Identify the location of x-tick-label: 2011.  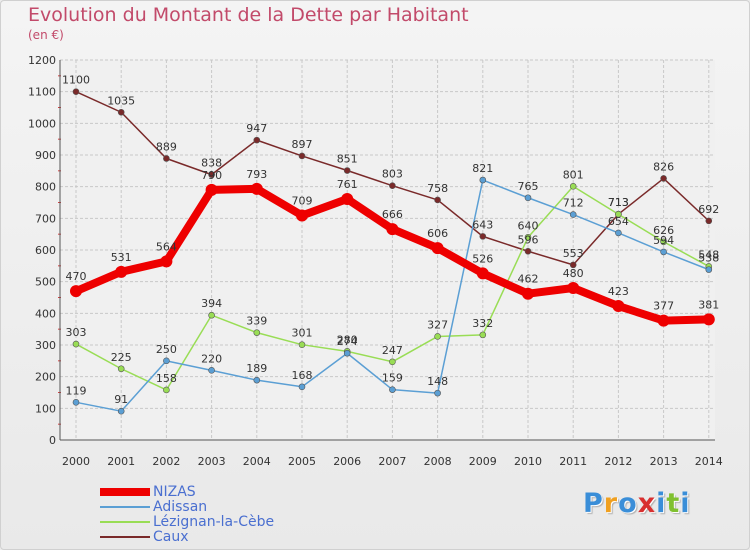
(573, 461).